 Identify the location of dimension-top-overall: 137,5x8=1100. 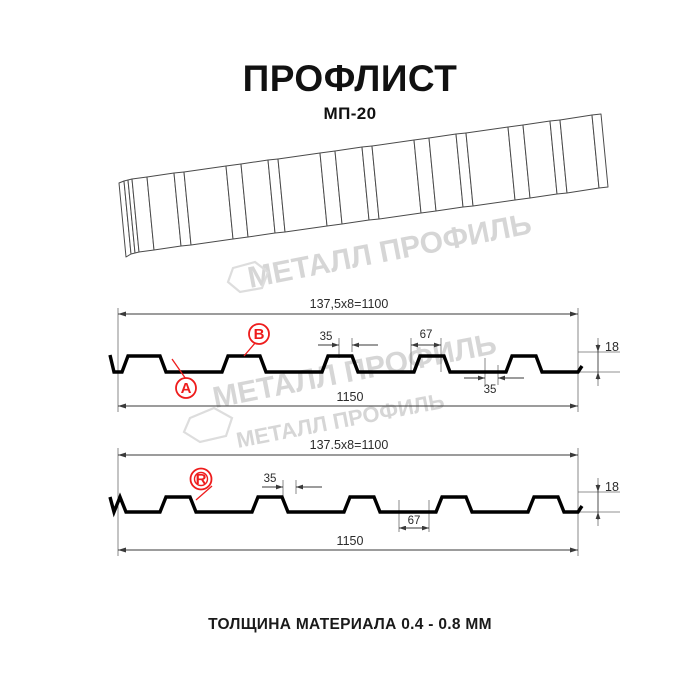
(348, 306).